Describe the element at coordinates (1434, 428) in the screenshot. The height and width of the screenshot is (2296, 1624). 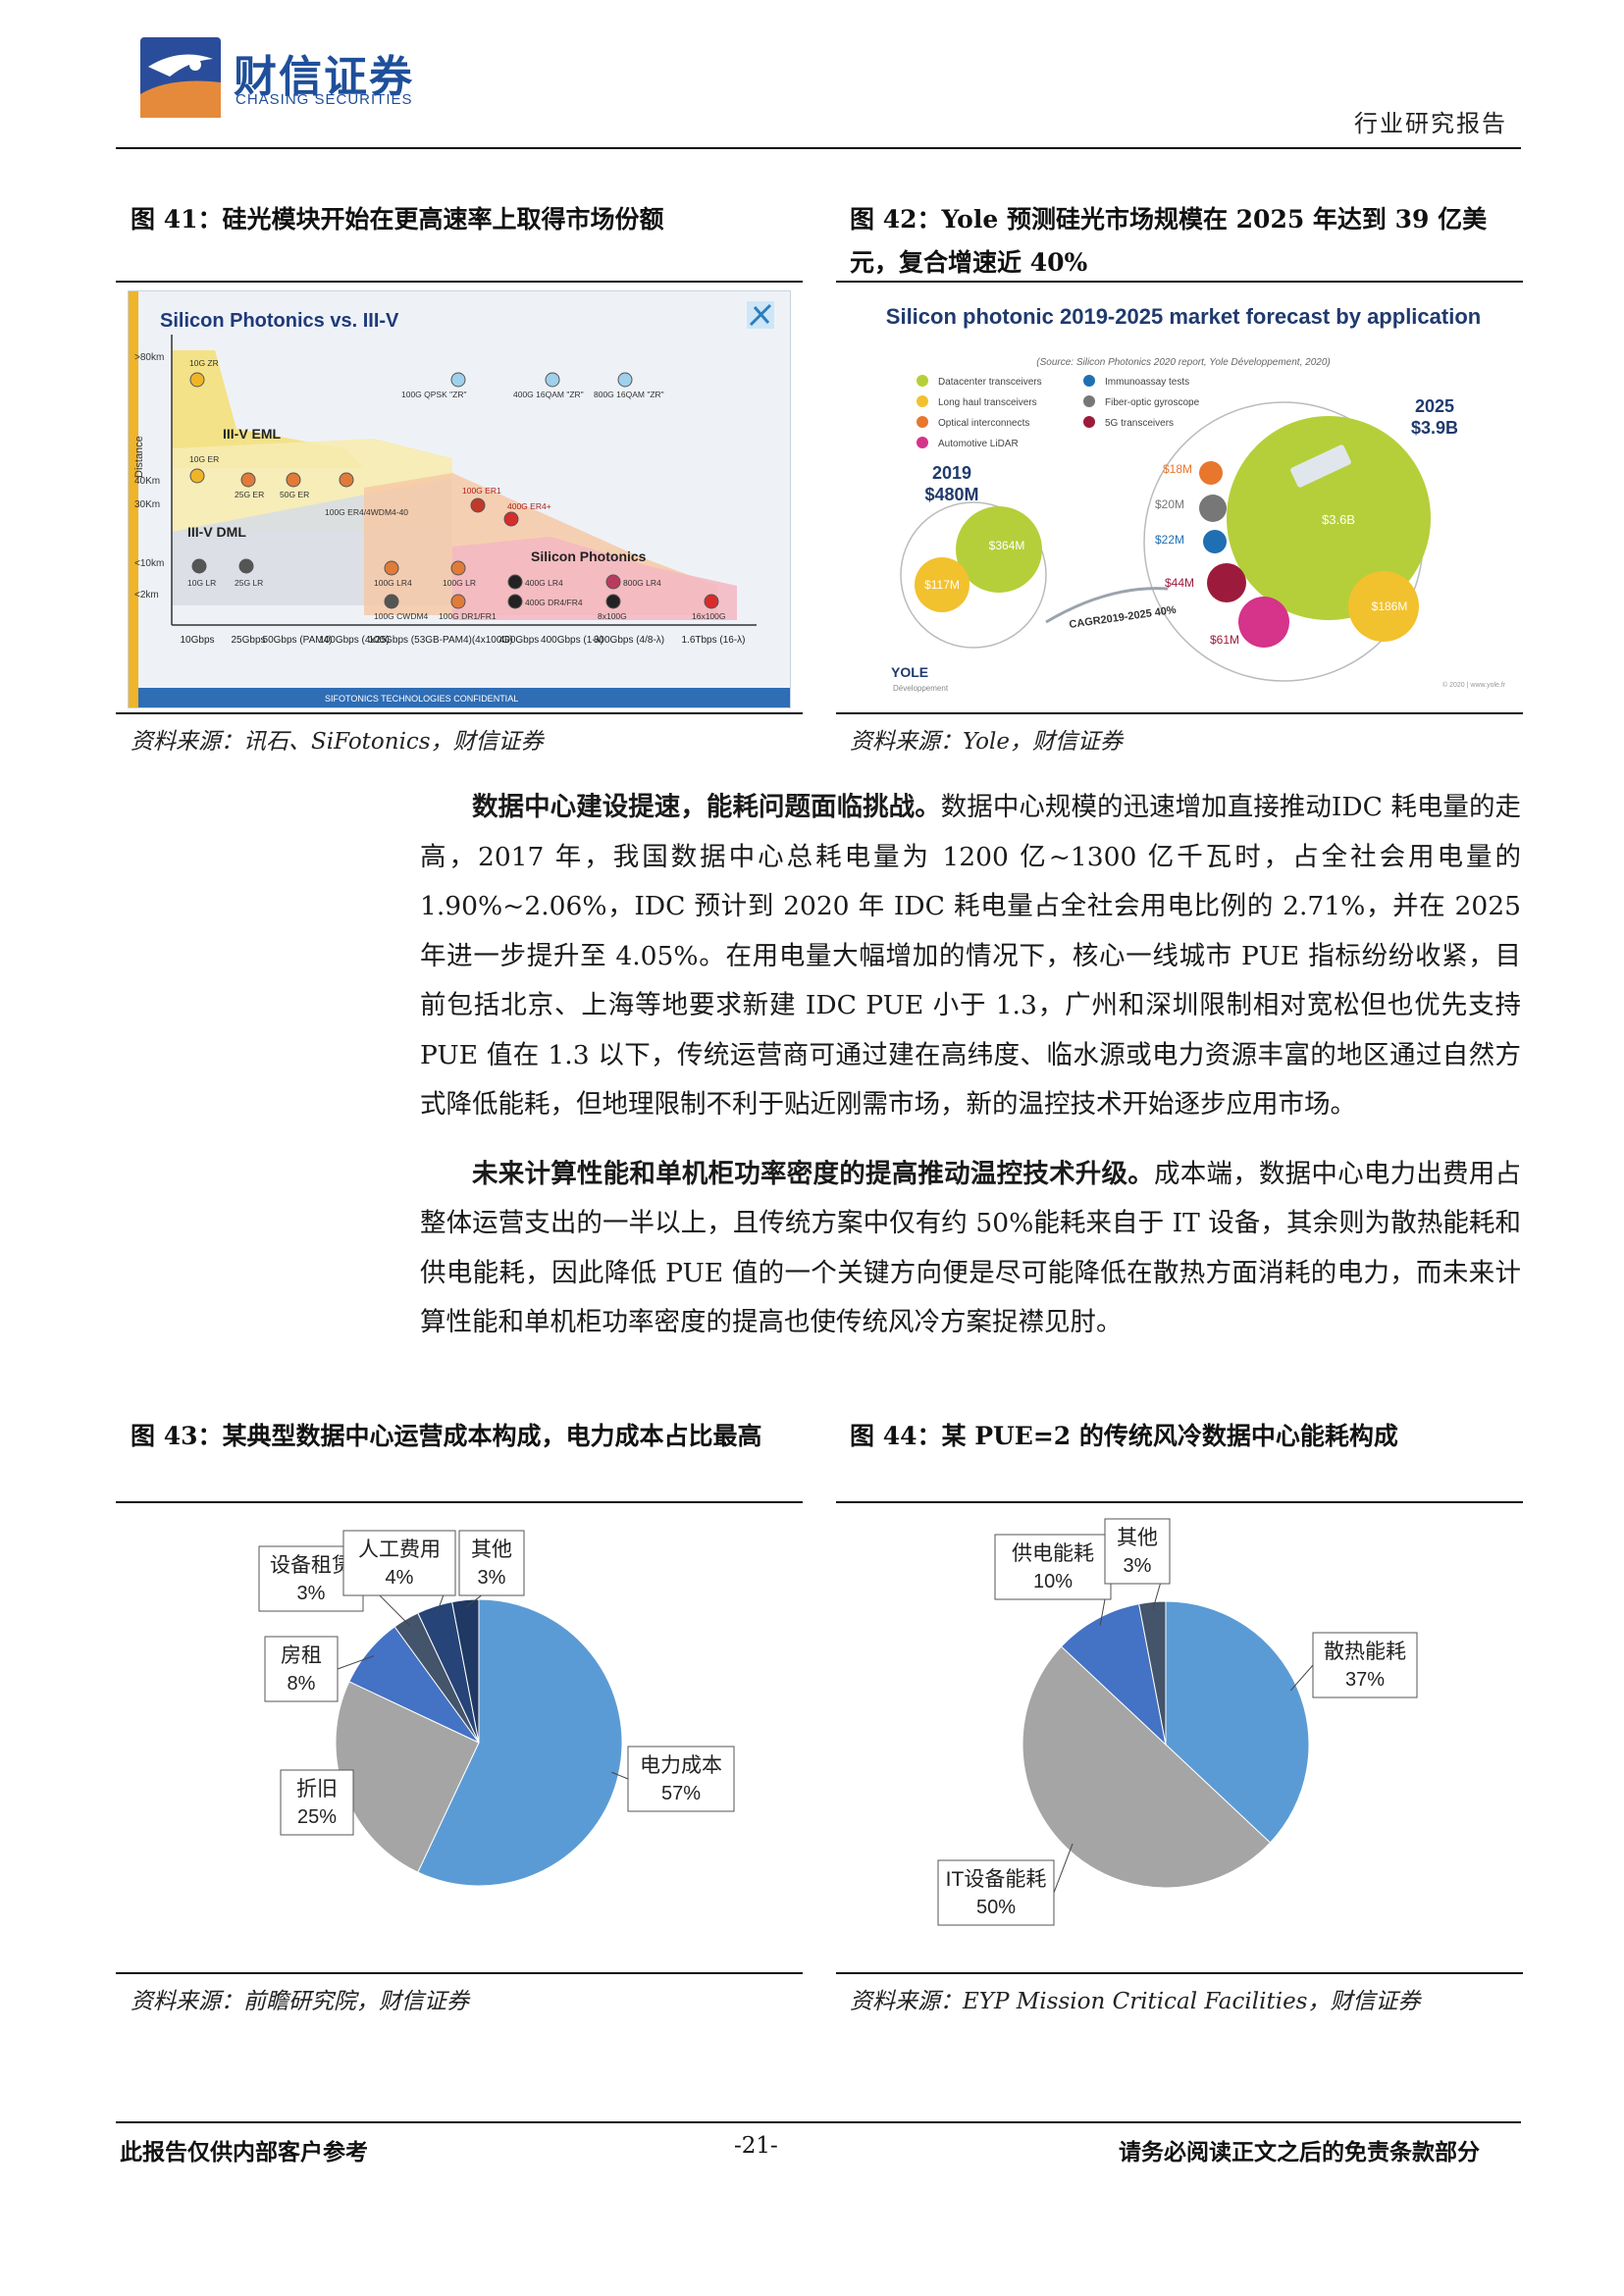
I see `fig42-total-2025: $3.9B` at that location.